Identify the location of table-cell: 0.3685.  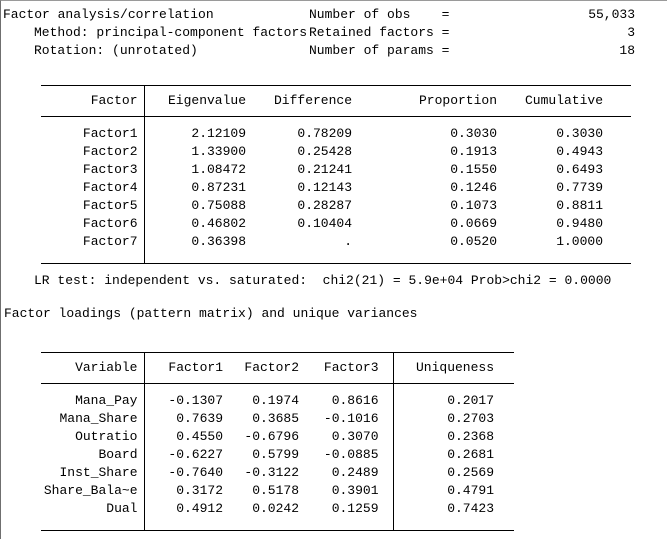
(275, 418).